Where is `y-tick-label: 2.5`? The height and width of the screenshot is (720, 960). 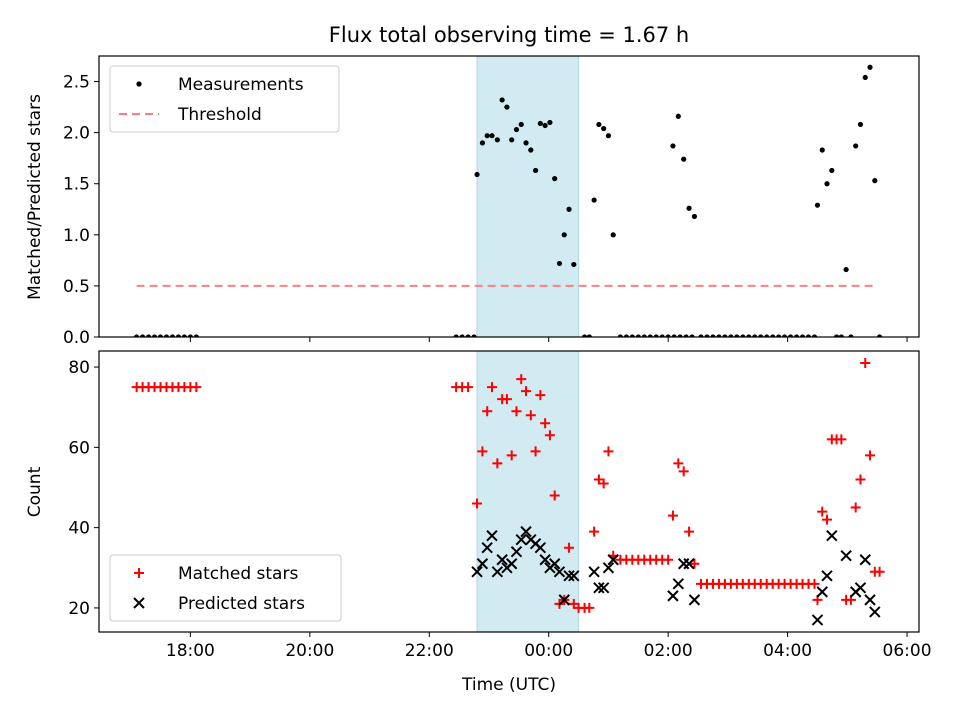 y-tick-label: 2.5 is located at coordinates (76, 83).